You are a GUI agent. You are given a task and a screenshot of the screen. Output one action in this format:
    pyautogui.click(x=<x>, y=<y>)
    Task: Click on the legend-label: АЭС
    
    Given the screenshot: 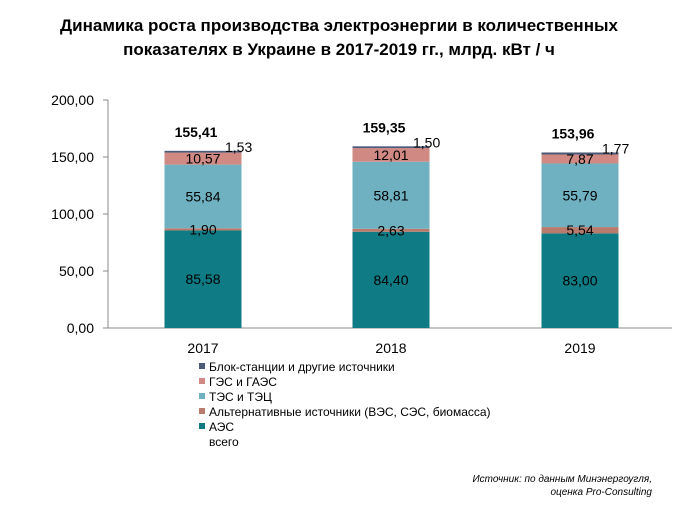 What is the action you would take?
    pyautogui.click(x=221, y=427)
    